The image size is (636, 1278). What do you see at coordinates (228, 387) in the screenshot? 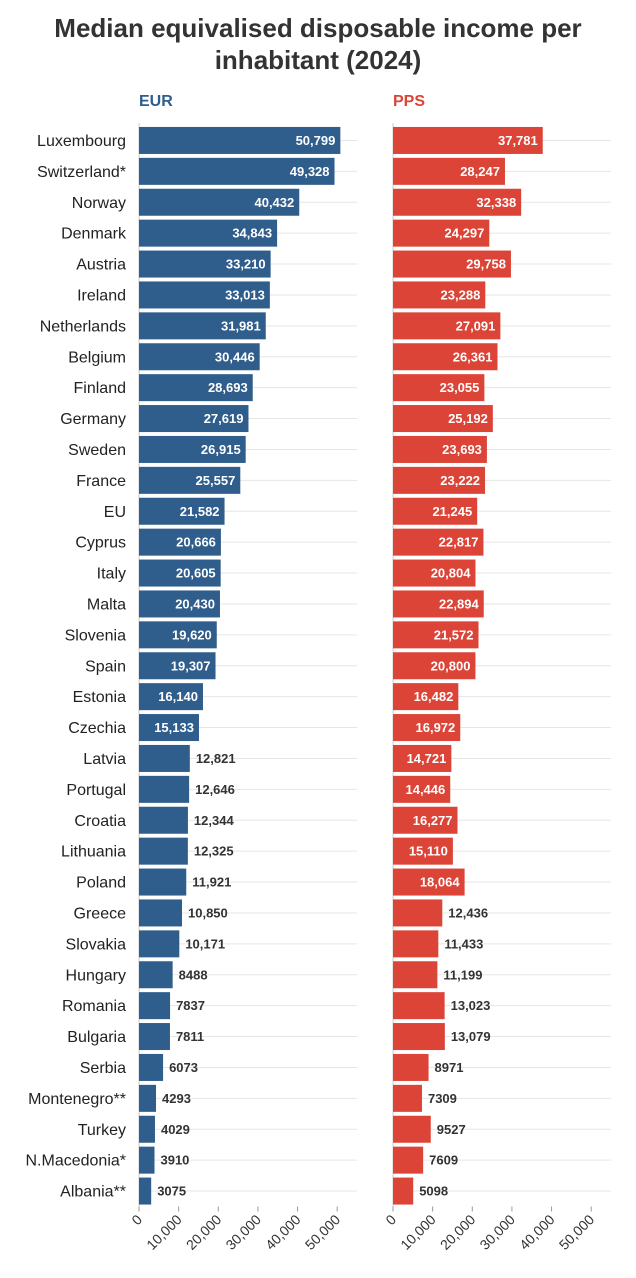
I see `data-label-eur: 28,693` at bounding box center [228, 387].